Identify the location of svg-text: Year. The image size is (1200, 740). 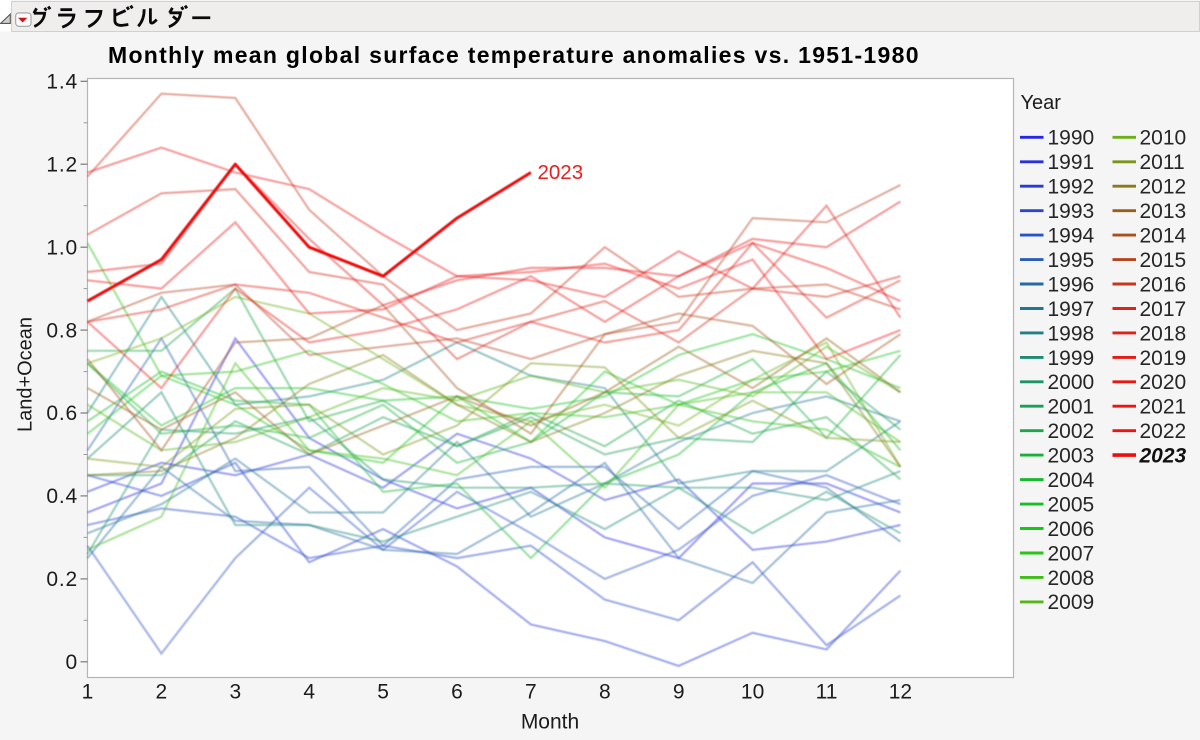
(1041, 103).